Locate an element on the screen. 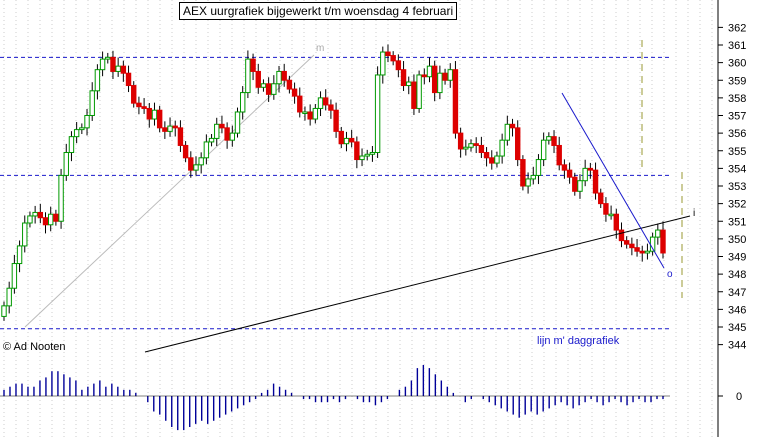  price-tick-label: 353 is located at coordinates (737, 187).